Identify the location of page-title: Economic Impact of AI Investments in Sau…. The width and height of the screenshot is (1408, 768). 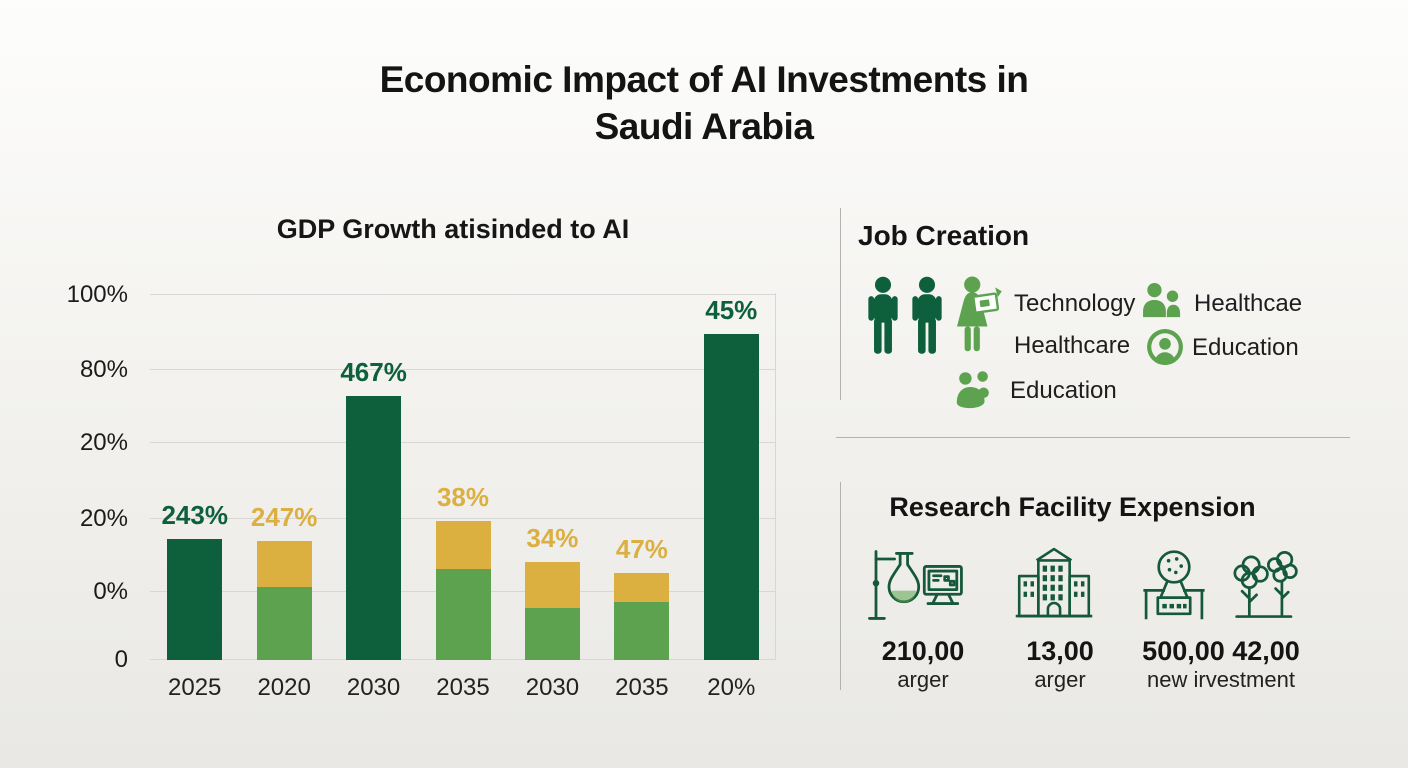
(704, 103).